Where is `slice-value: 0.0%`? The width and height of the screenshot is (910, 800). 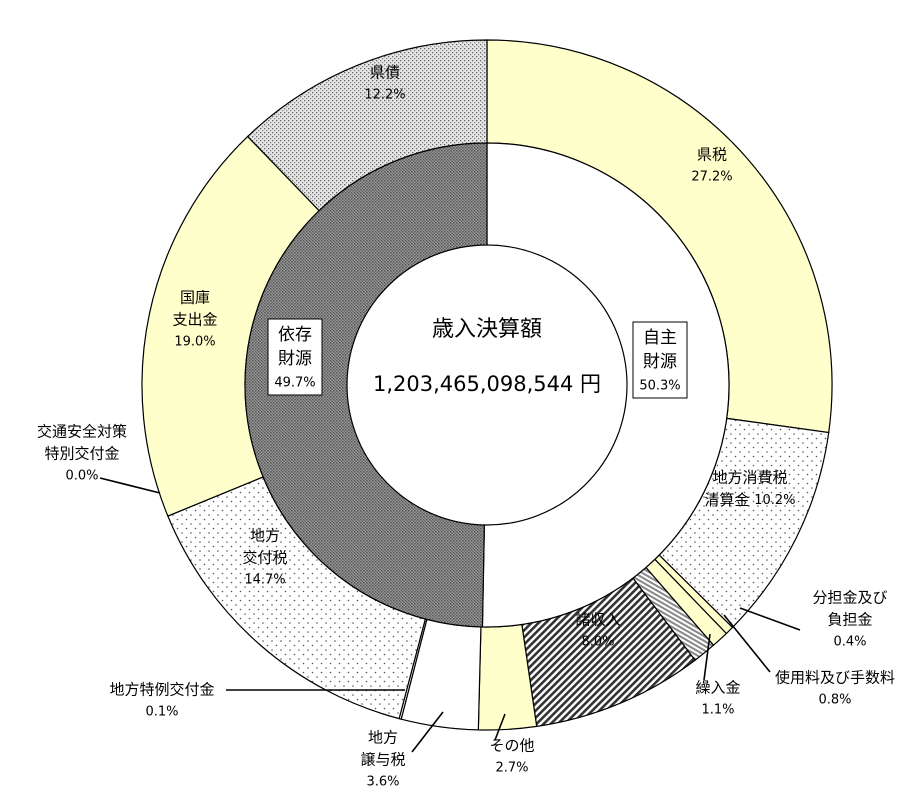
slice-value: 0.0% is located at coordinates (81, 476).